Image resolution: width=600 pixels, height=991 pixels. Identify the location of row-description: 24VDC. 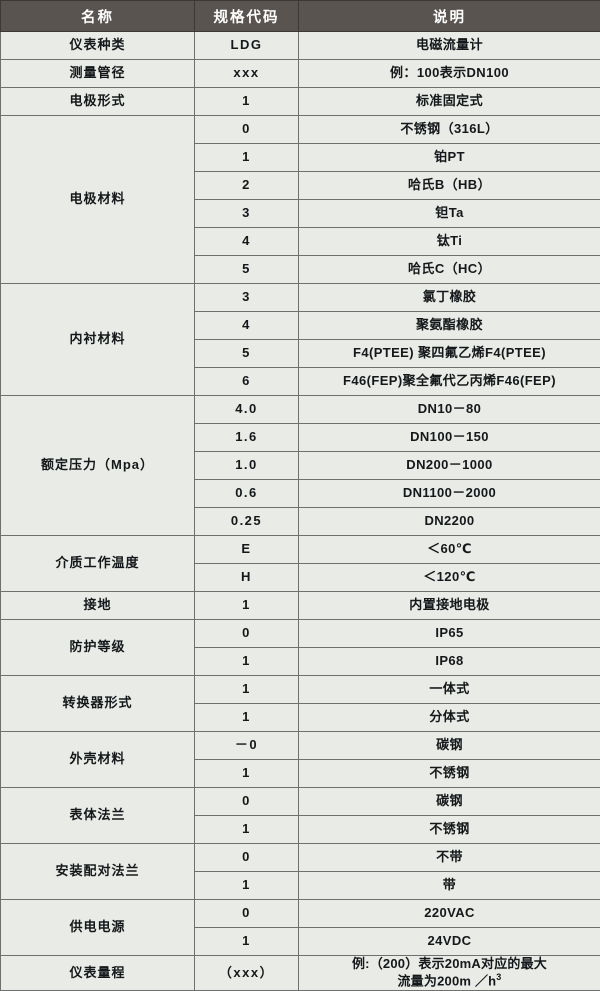
(449, 942).